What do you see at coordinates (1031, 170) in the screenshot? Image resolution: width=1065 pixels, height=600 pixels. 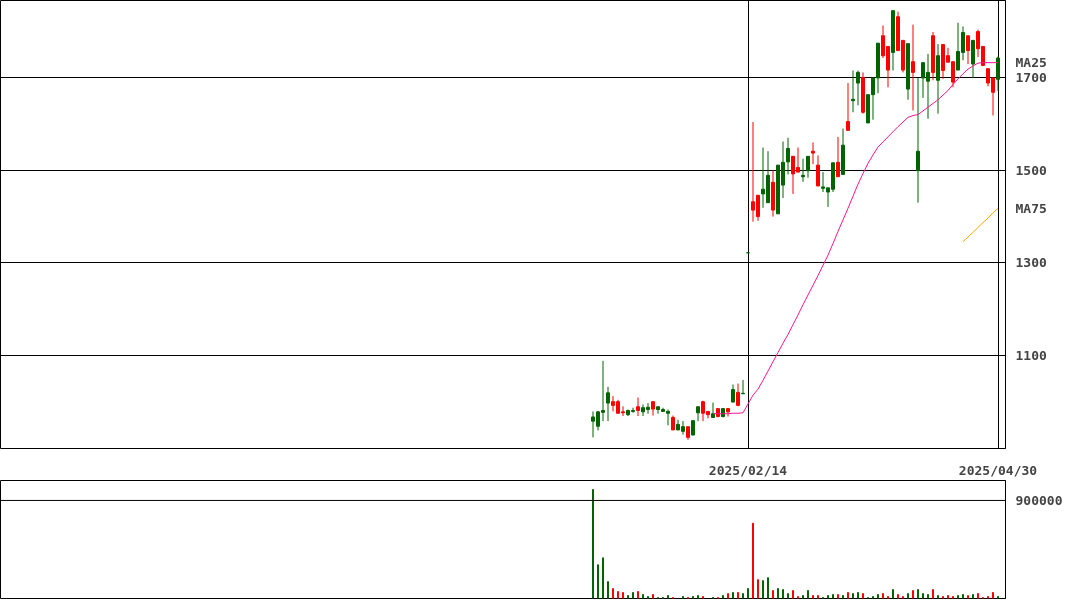 I see `y-tick-label: 1500` at bounding box center [1031, 170].